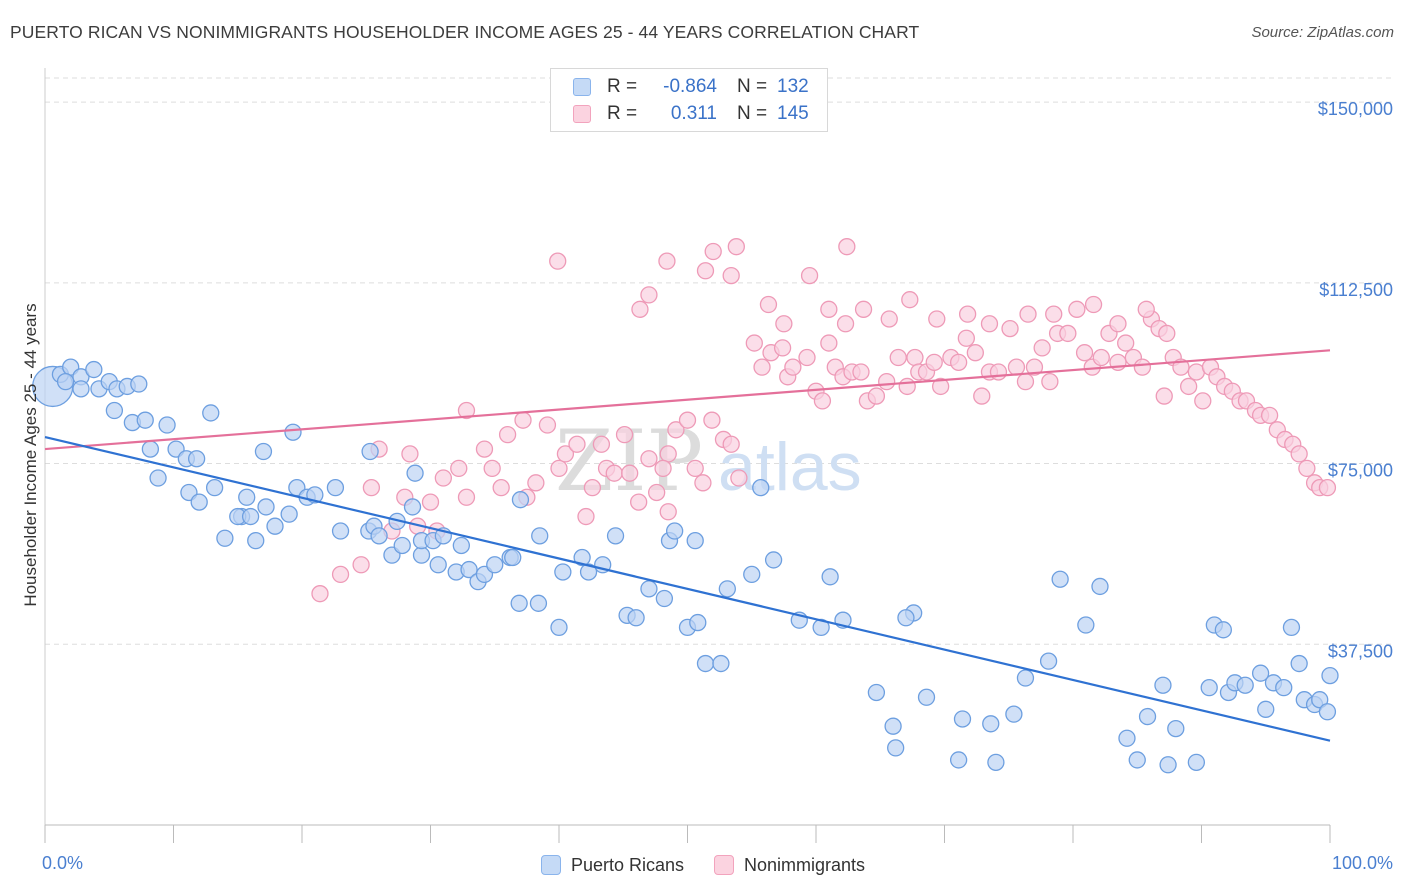  I want to click on correlation-legend: R = -0.864 N = 132 R = 0.311 N = 145, so click(689, 100).